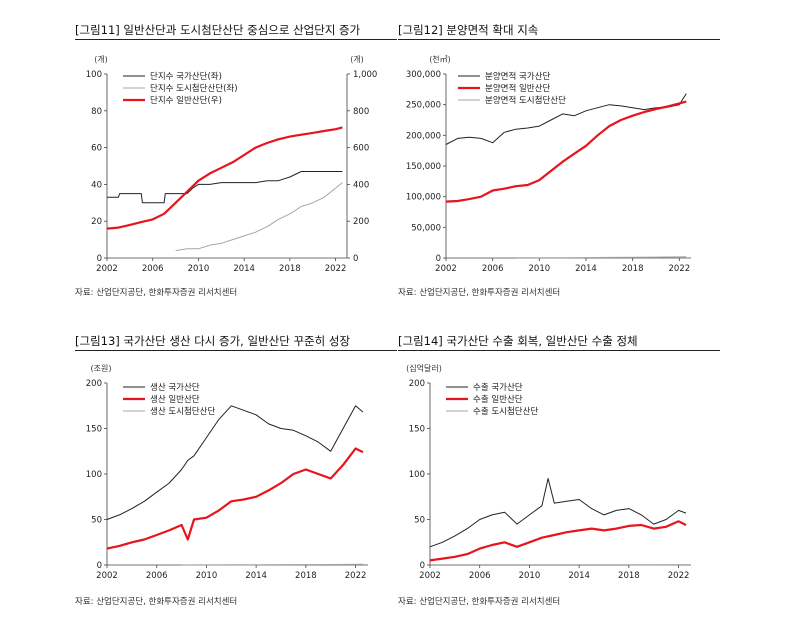 This screenshot has height=621, width=793. Describe the element at coordinates (426, 228) in the screenshot. I see `y-tick-label-left: 50,000` at that location.